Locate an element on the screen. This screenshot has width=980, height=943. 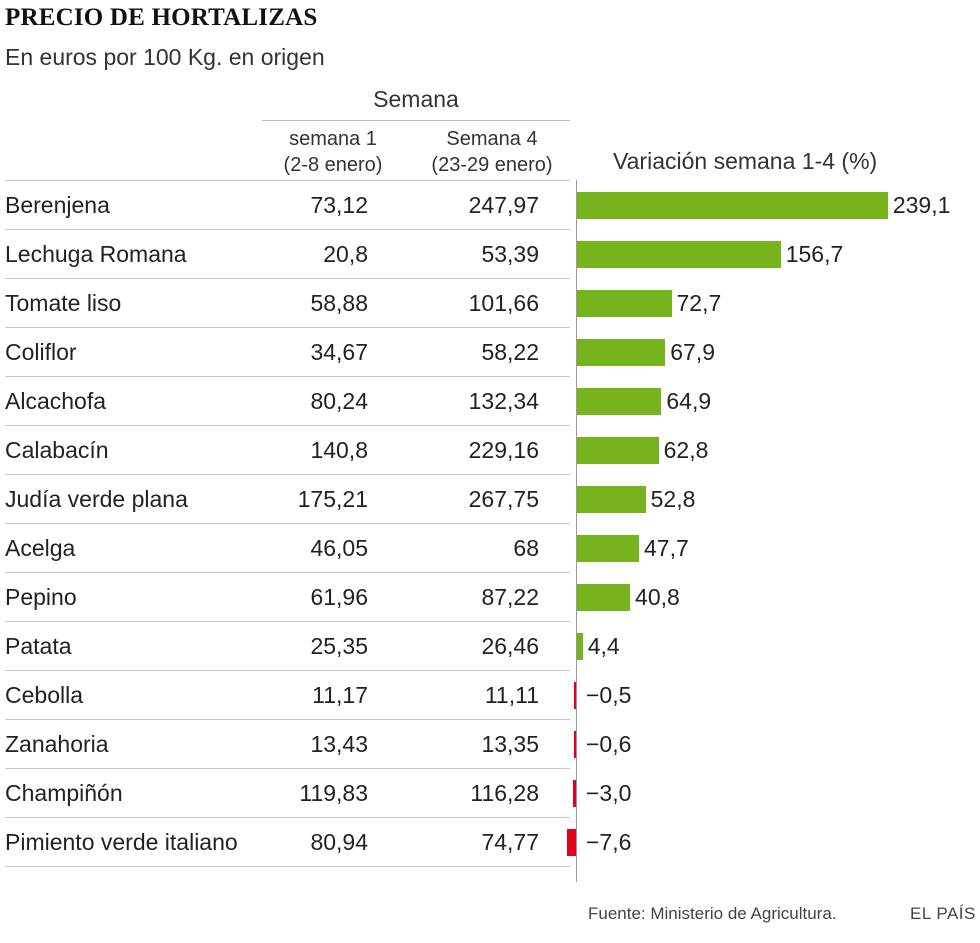
week1-column-header: semana 1 (2-8 enero) is located at coordinates (333, 152).